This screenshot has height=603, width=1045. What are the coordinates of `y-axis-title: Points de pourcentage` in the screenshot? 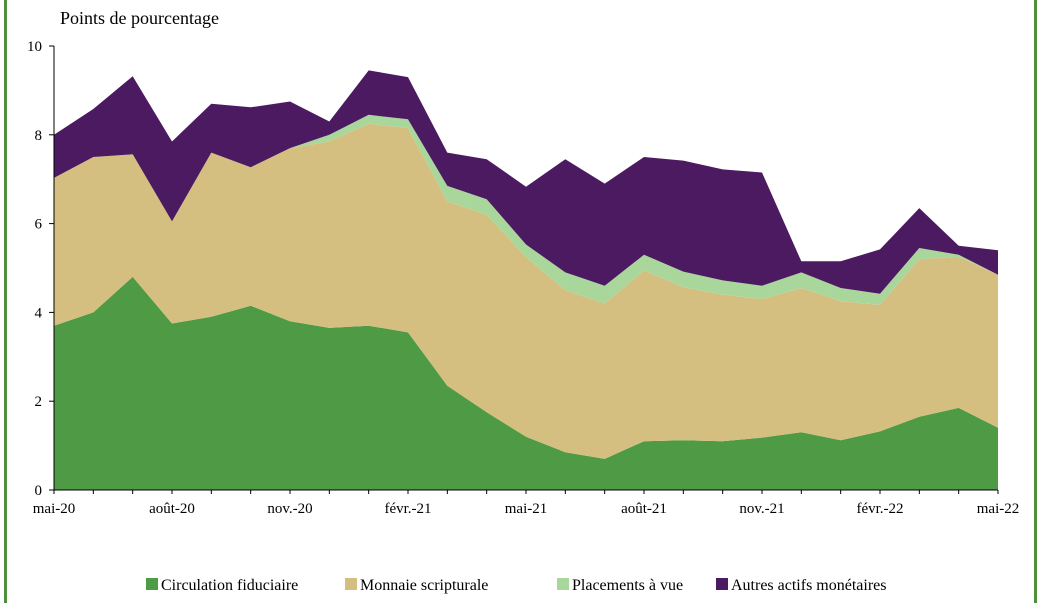 It's located at (139, 18).